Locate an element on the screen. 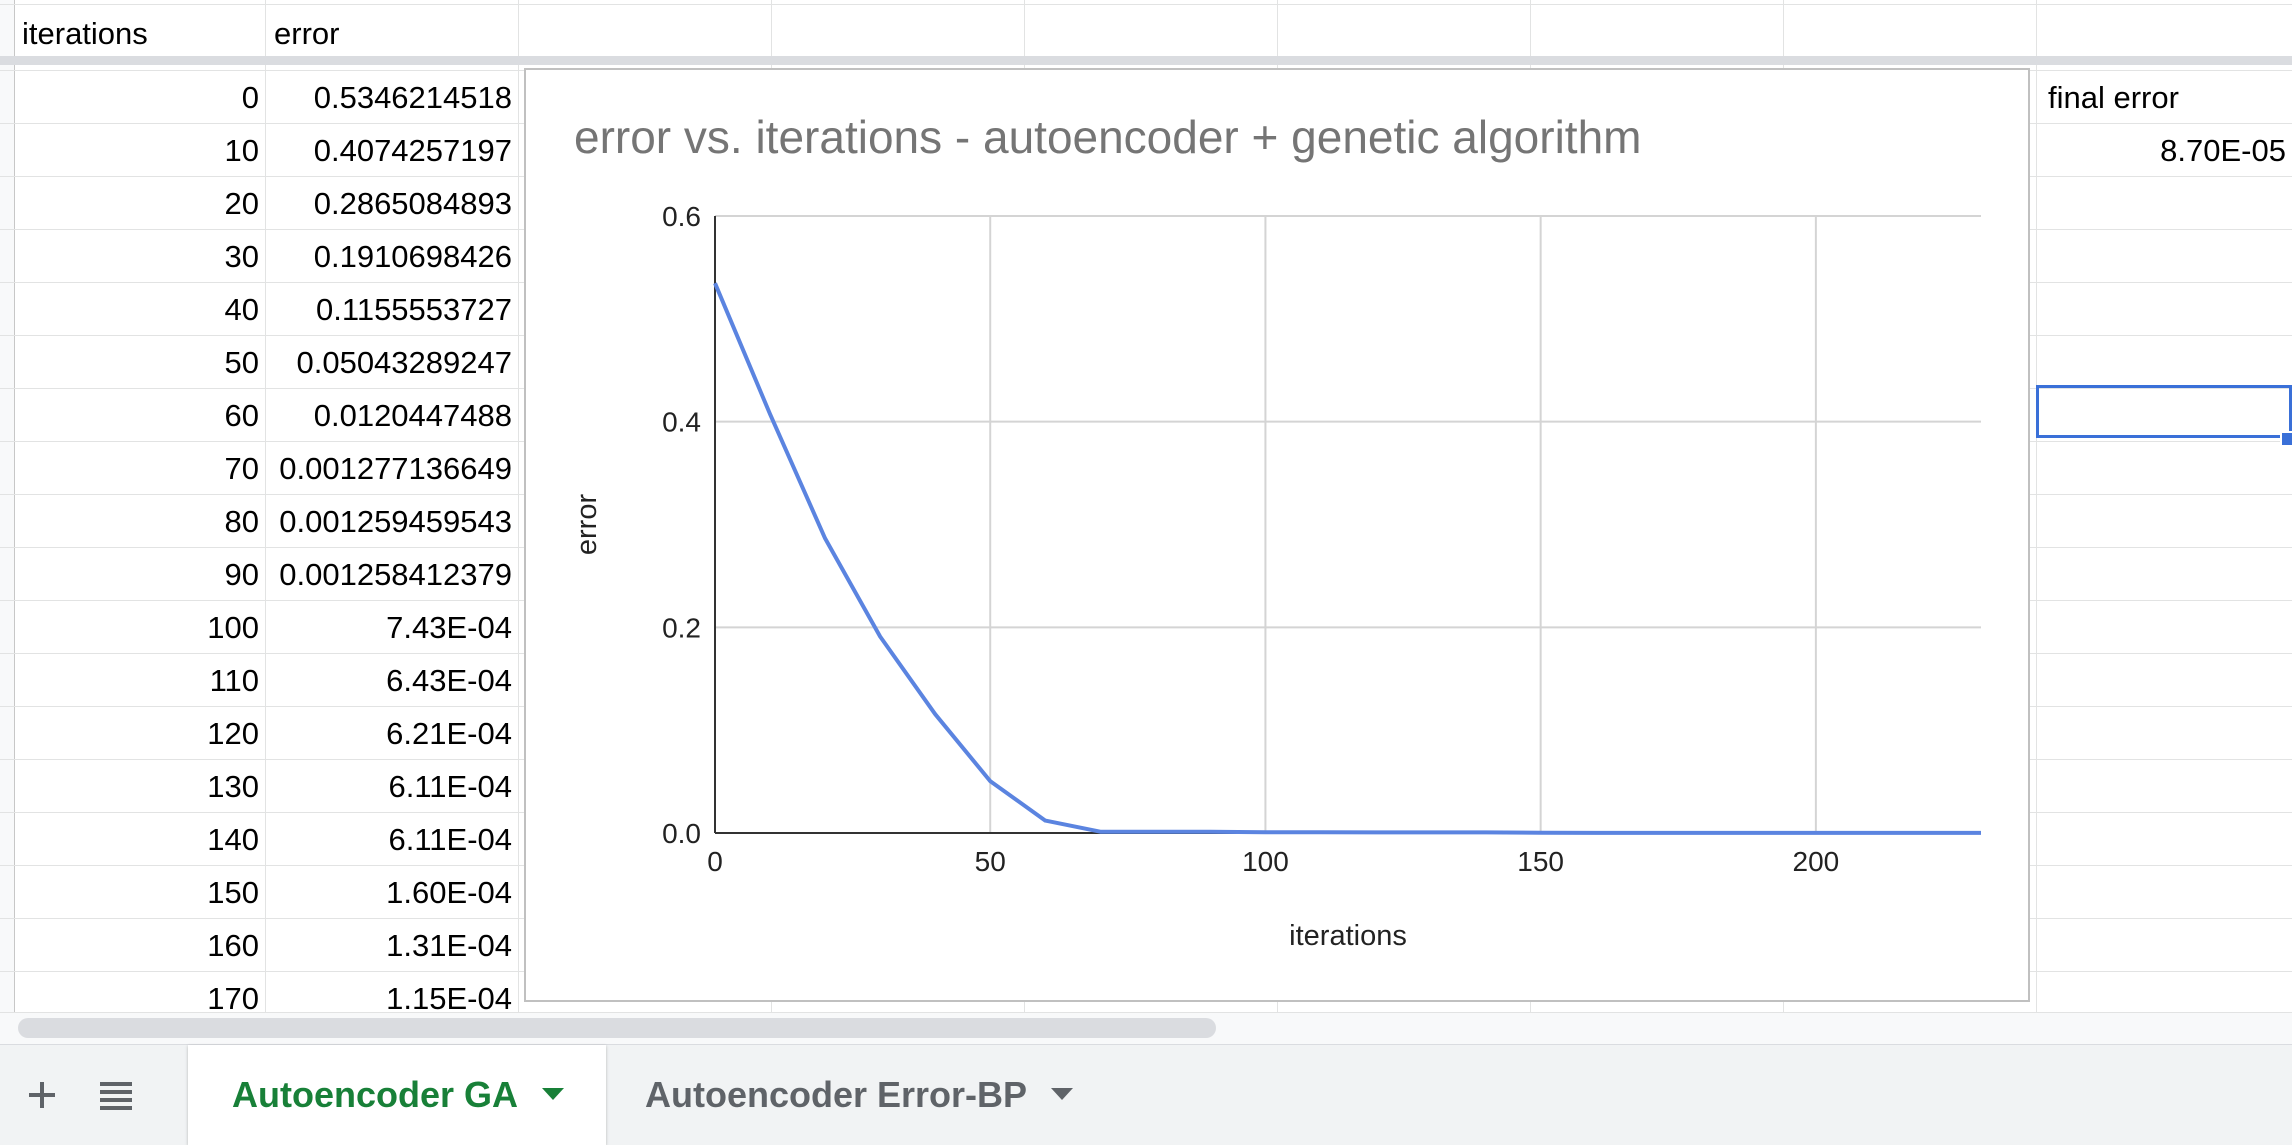 Image resolution: width=2292 pixels, height=1145 pixels. cell-iterations: 130 is located at coordinates (233, 786).